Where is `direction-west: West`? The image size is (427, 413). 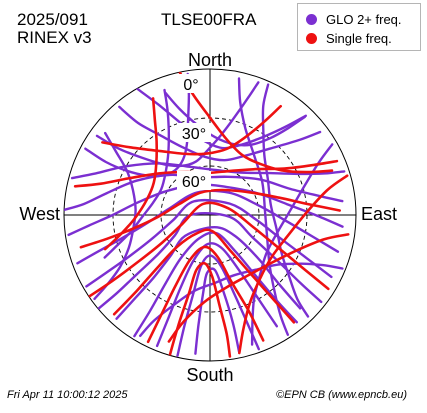
direction-west: West is located at coordinates (39, 214).